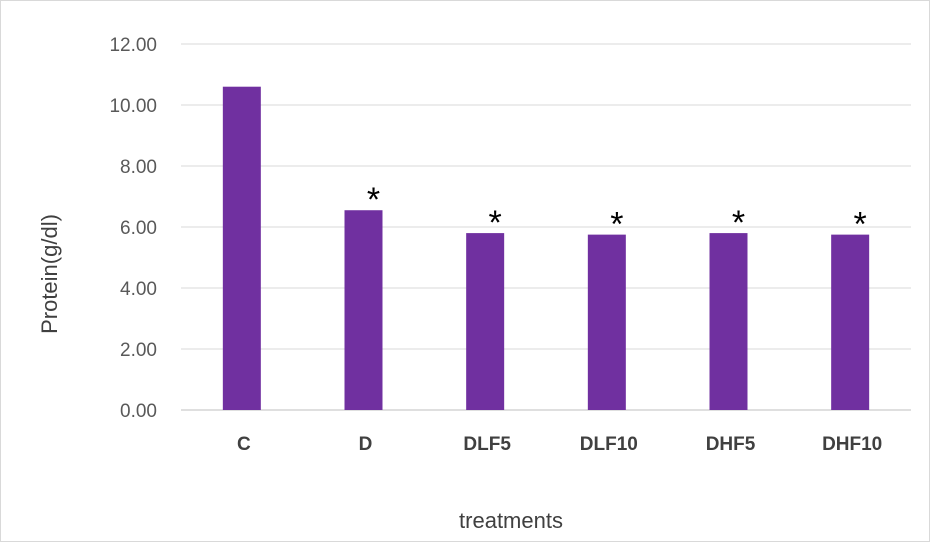 The height and width of the screenshot is (543, 930). Describe the element at coordinates (138, 350) in the screenshot. I see `y-tick-label: 2.00` at that location.